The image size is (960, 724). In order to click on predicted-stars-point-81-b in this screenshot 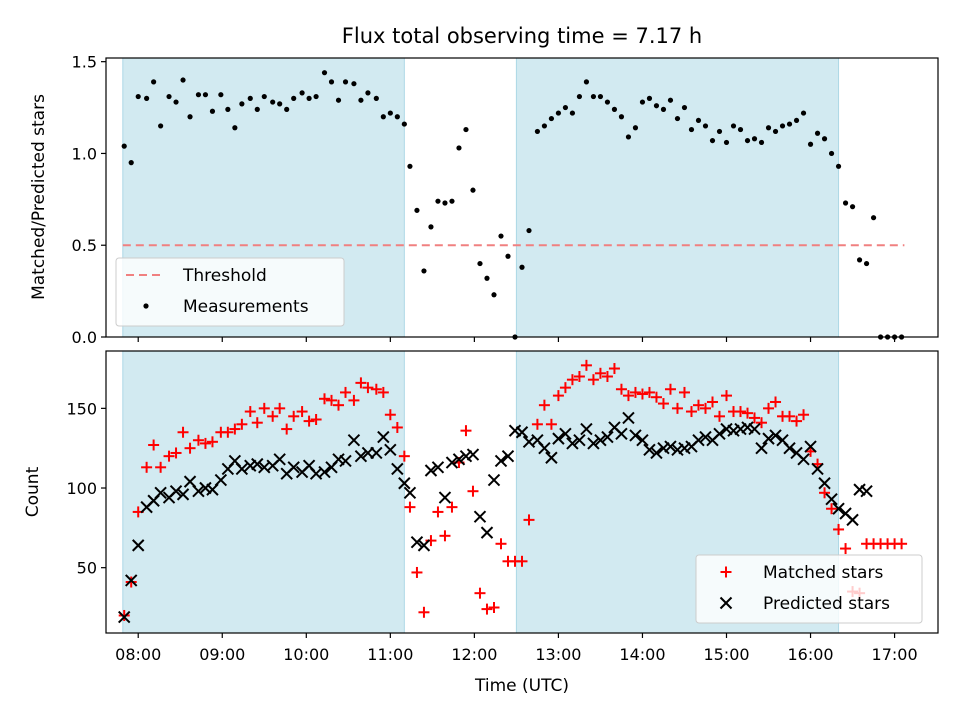, I will do `click(705, 437)`.